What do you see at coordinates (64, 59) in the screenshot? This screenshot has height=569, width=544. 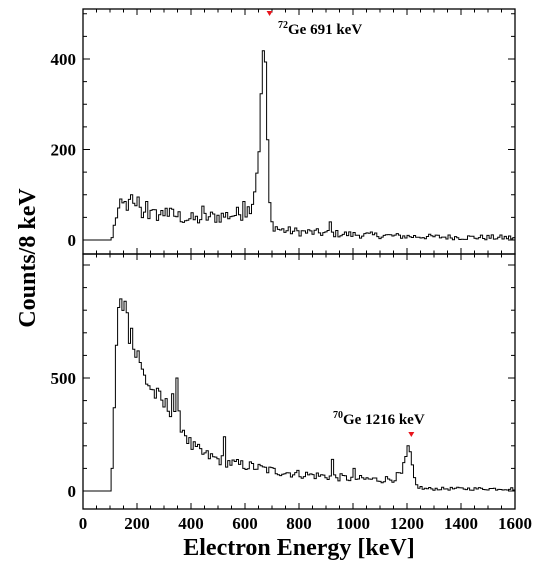 I see `top-y-tick-label: 400` at bounding box center [64, 59].